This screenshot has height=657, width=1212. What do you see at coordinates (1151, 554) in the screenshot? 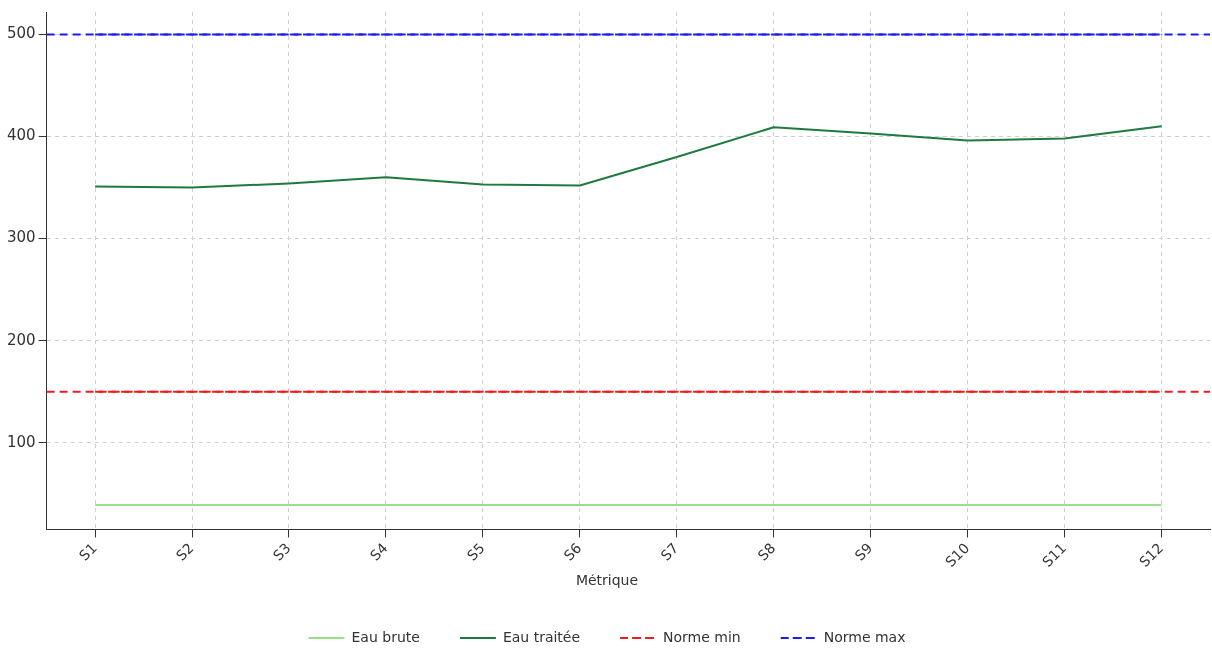
I see `x-tick-label: S12` at bounding box center [1151, 554].